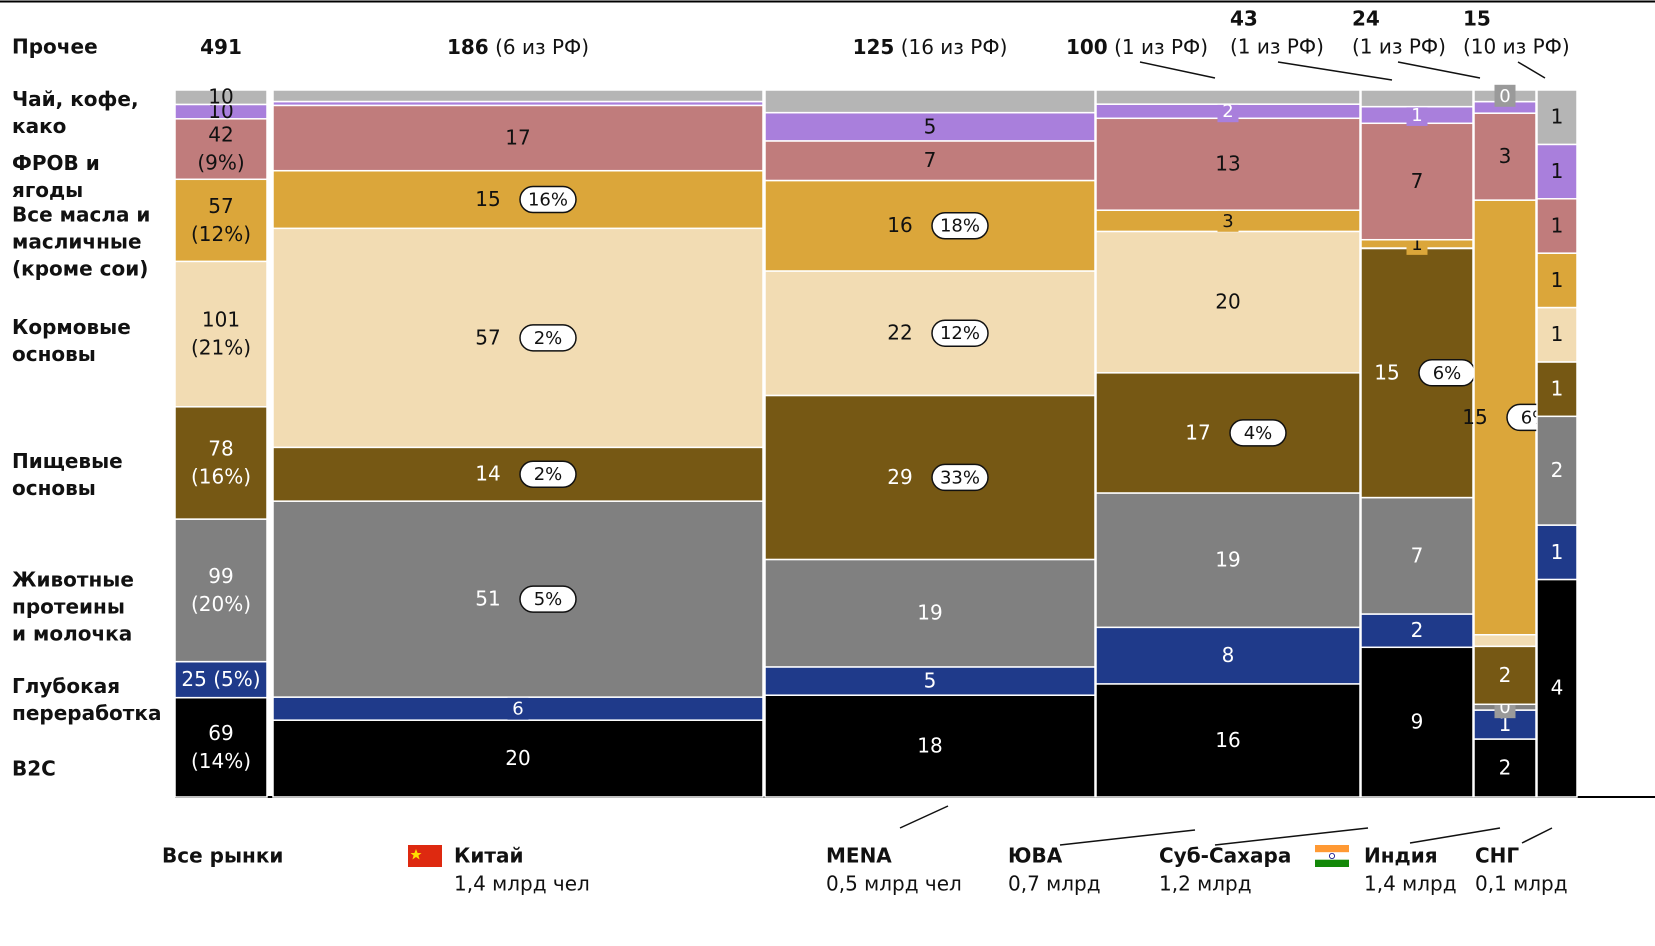  What do you see at coordinates (468, 47) in the screenshot?
I see `column-total-value: 186` at bounding box center [468, 47].